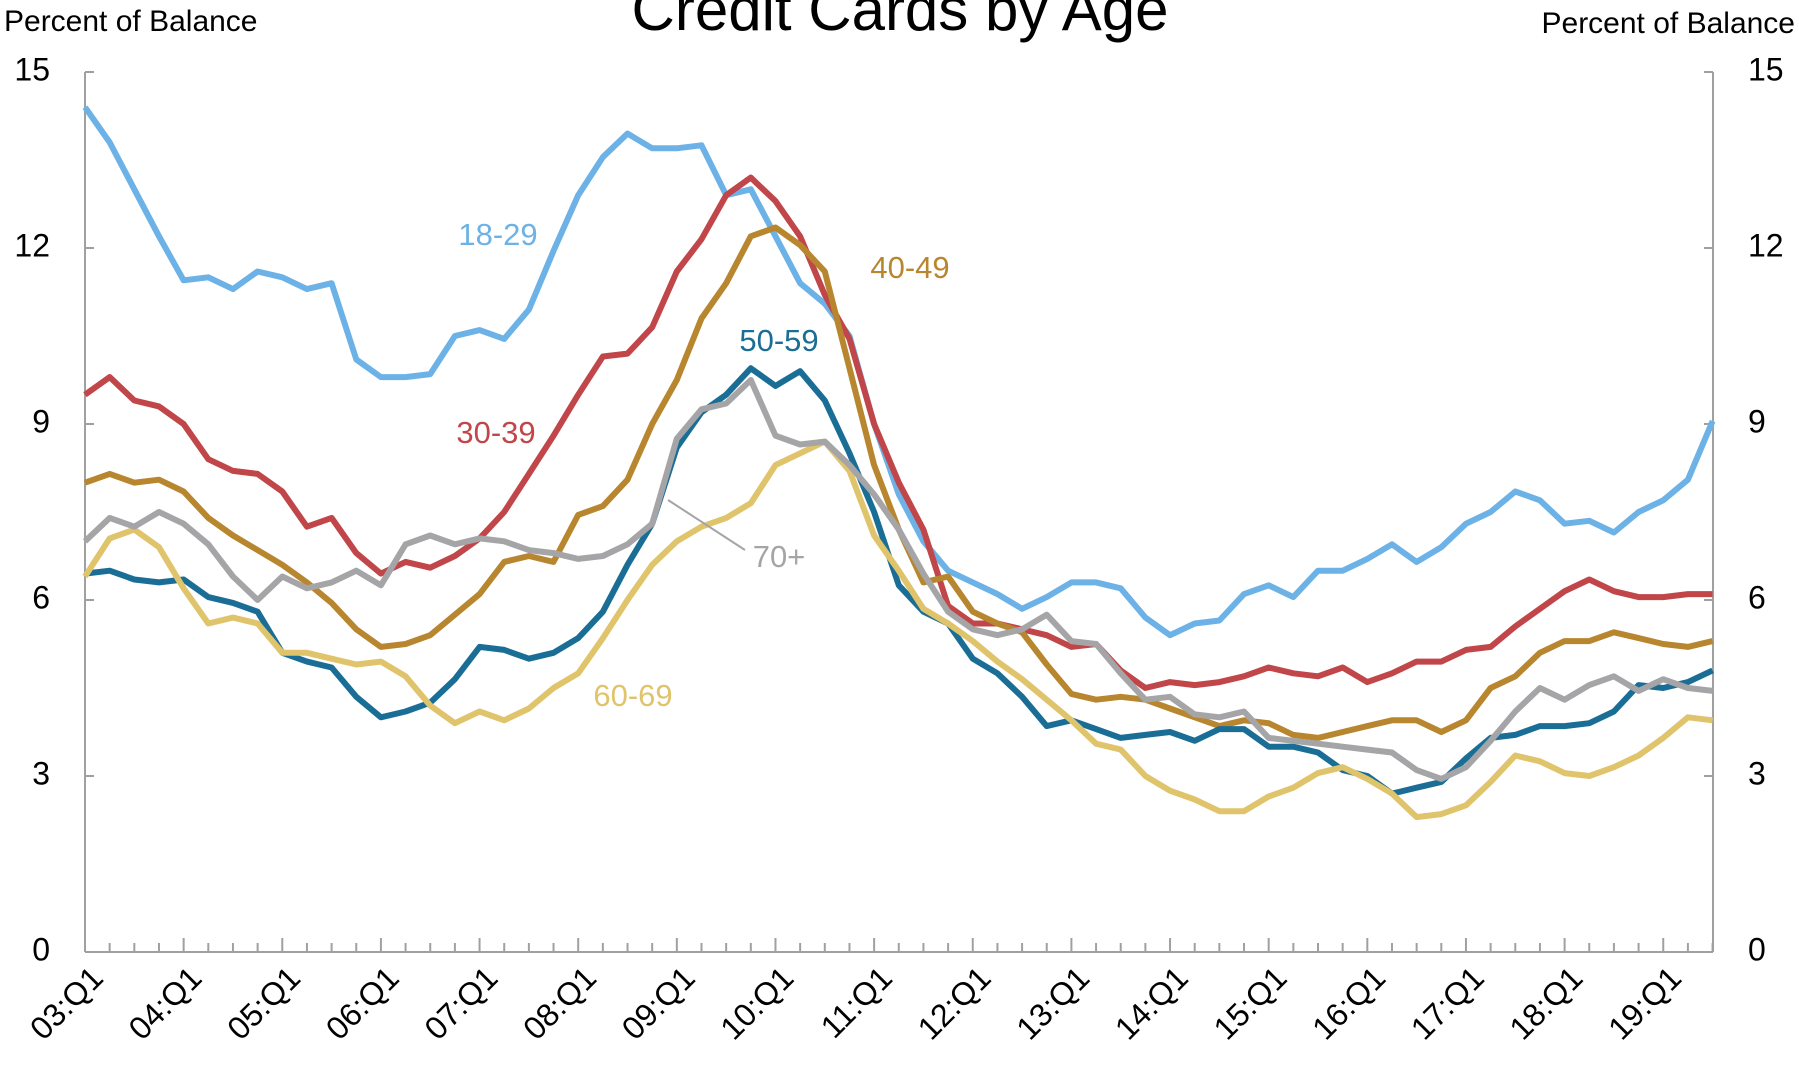  What do you see at coordinates (66, 1002) in the screenshot?
I see `x-tick-label: 03:Q1` at bounding box center [66, 1002].